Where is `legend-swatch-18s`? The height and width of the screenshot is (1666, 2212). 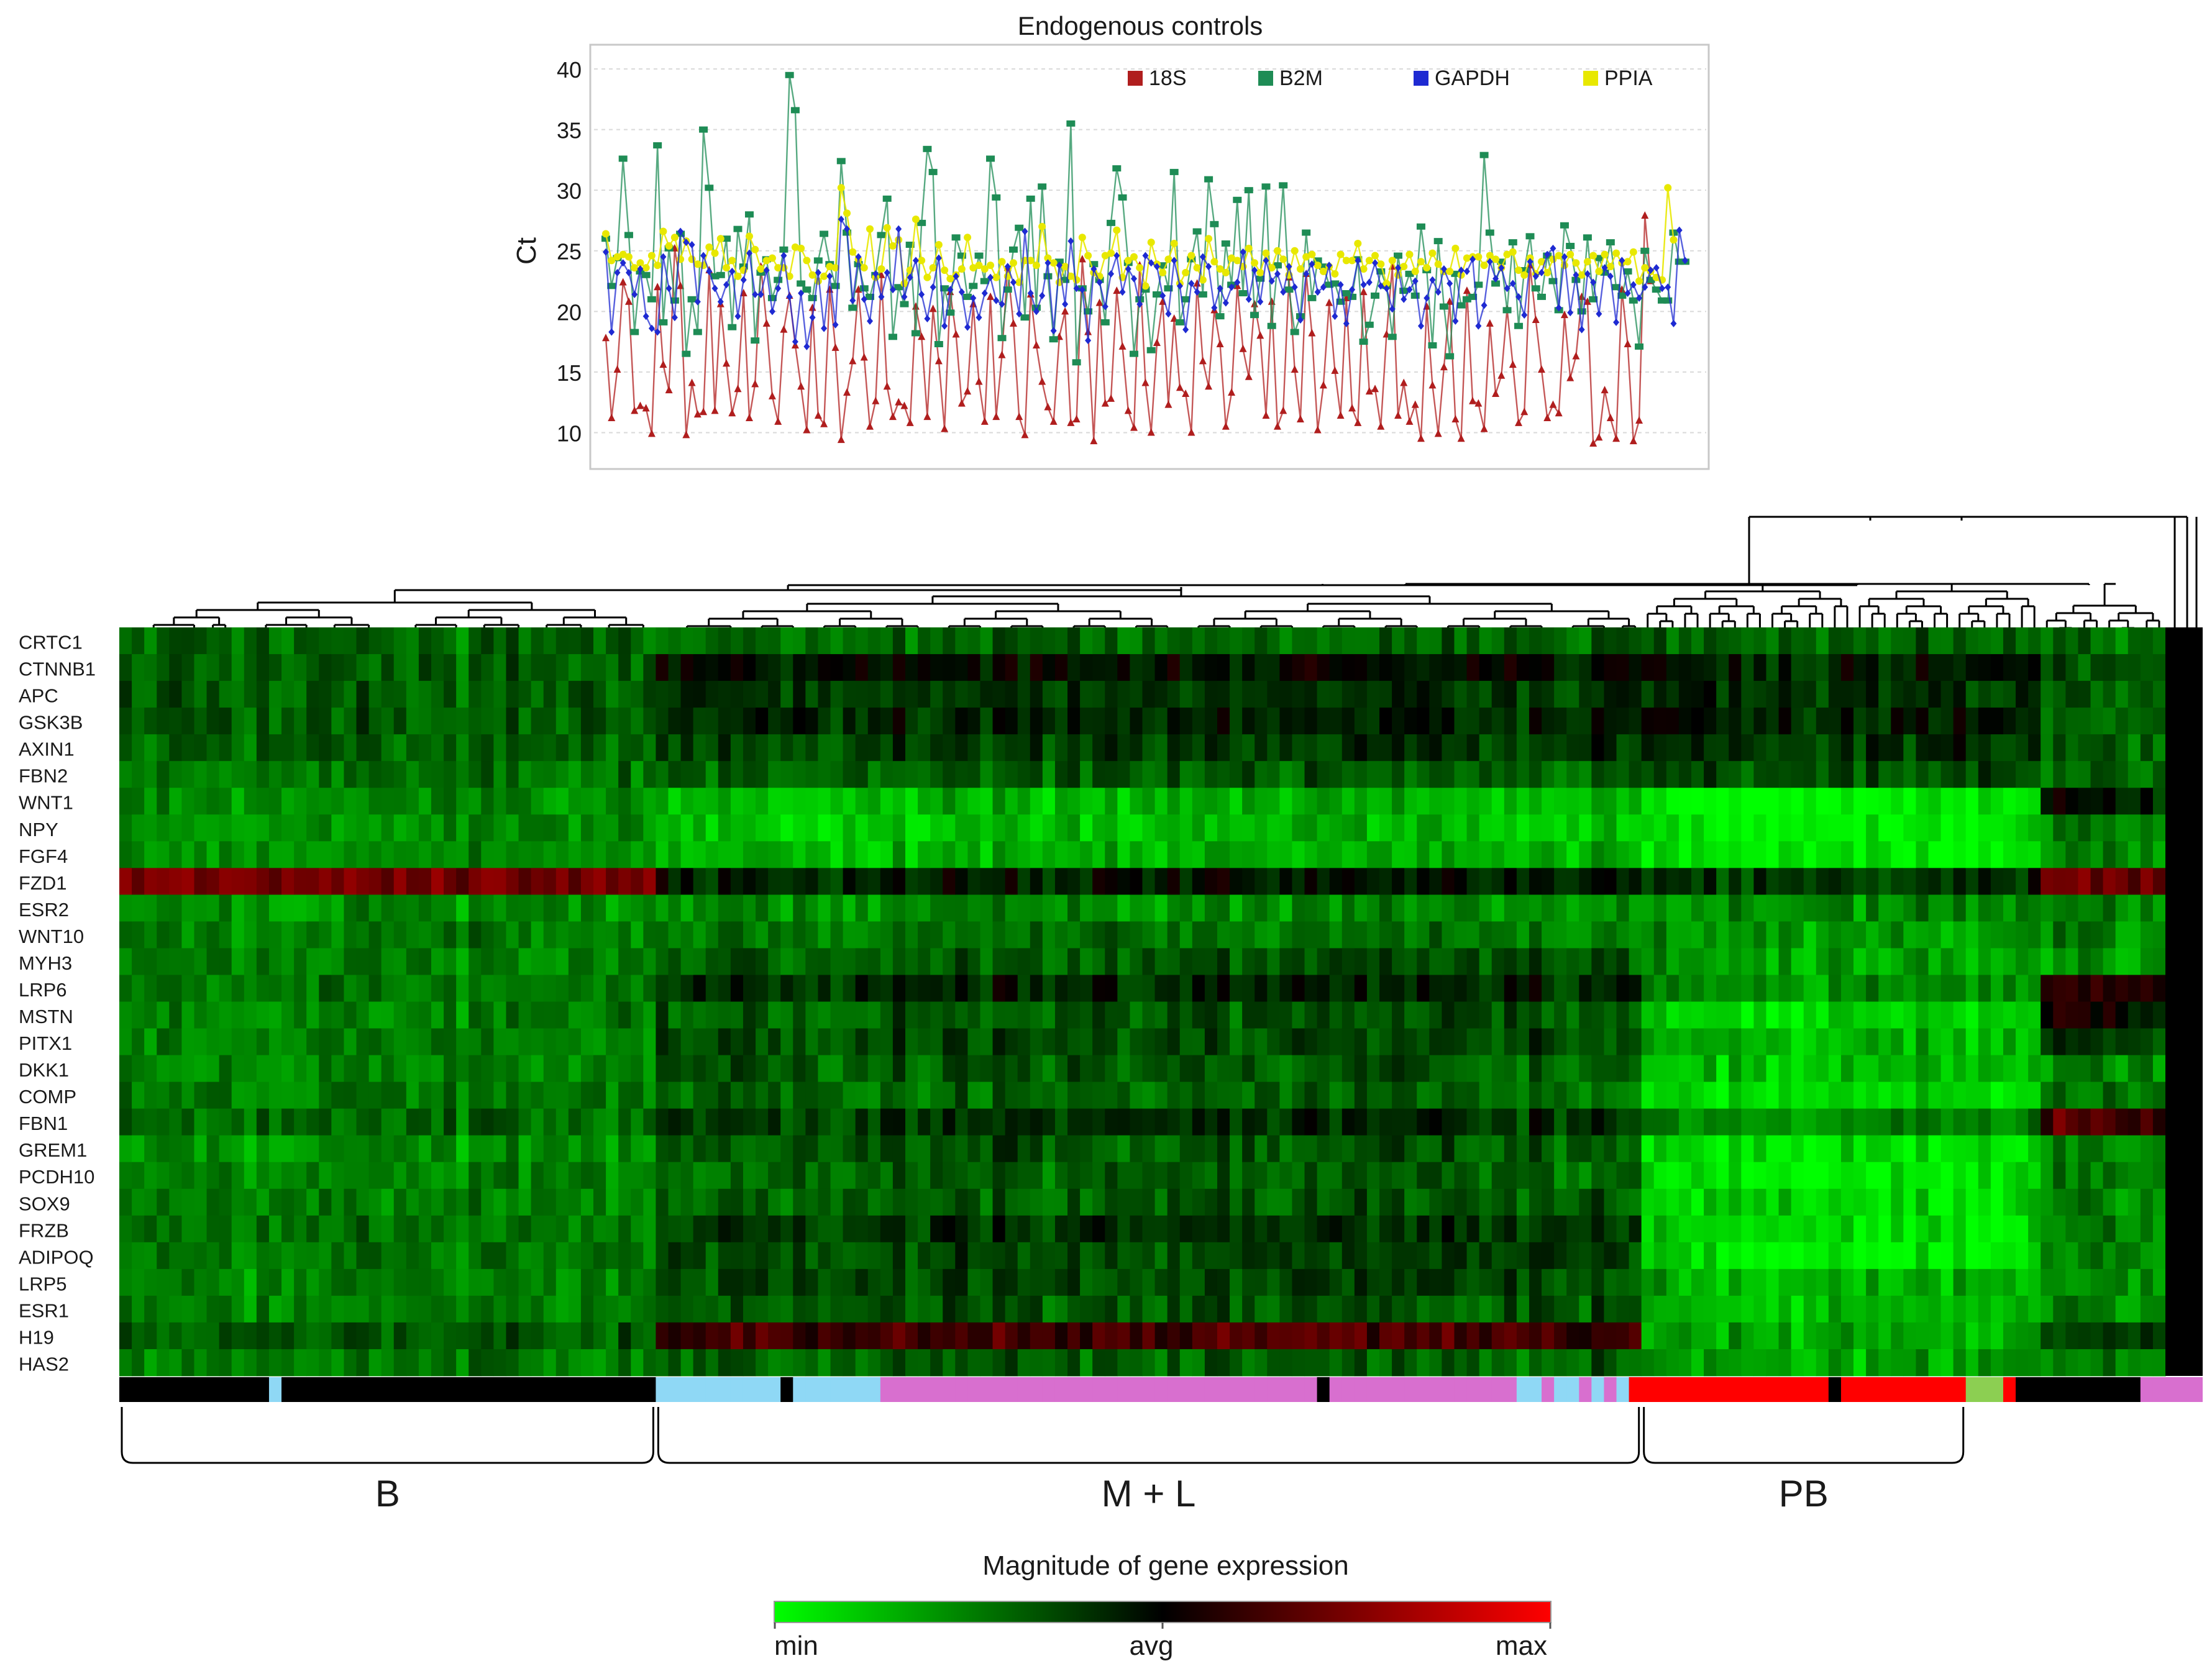
legend-swatch-18s is located at coordinates (1135, 78).